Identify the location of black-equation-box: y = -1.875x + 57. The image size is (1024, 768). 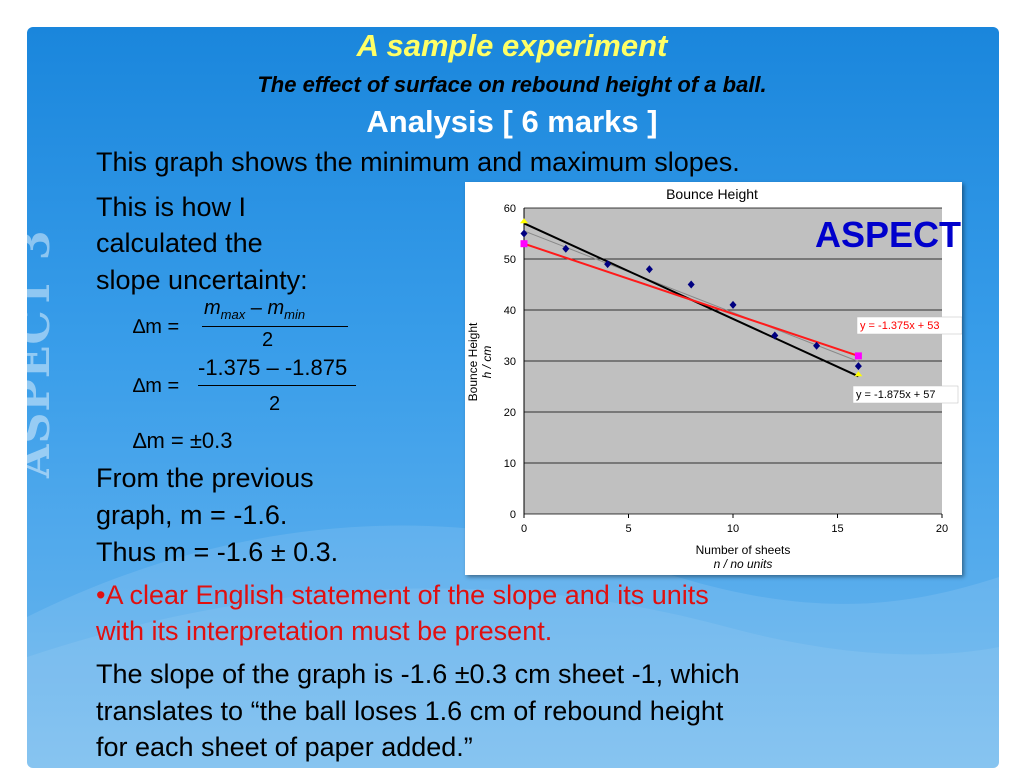
(905, 394).